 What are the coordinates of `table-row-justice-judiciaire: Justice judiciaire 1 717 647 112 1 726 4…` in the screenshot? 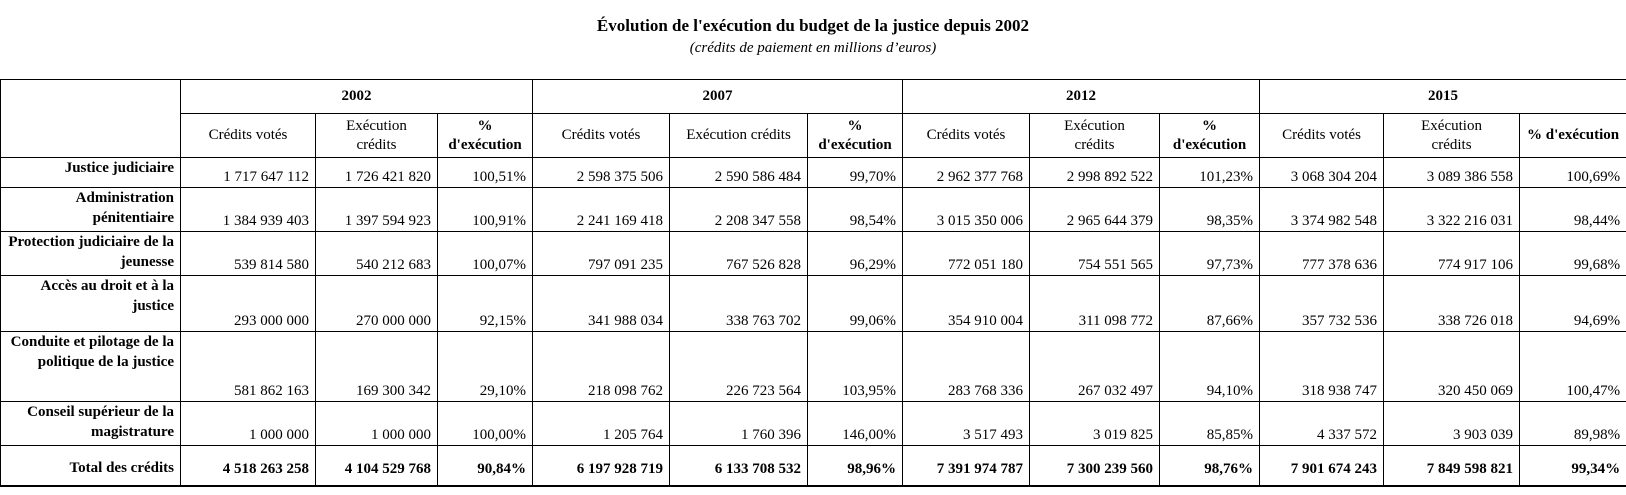 It's located at (813, 172).